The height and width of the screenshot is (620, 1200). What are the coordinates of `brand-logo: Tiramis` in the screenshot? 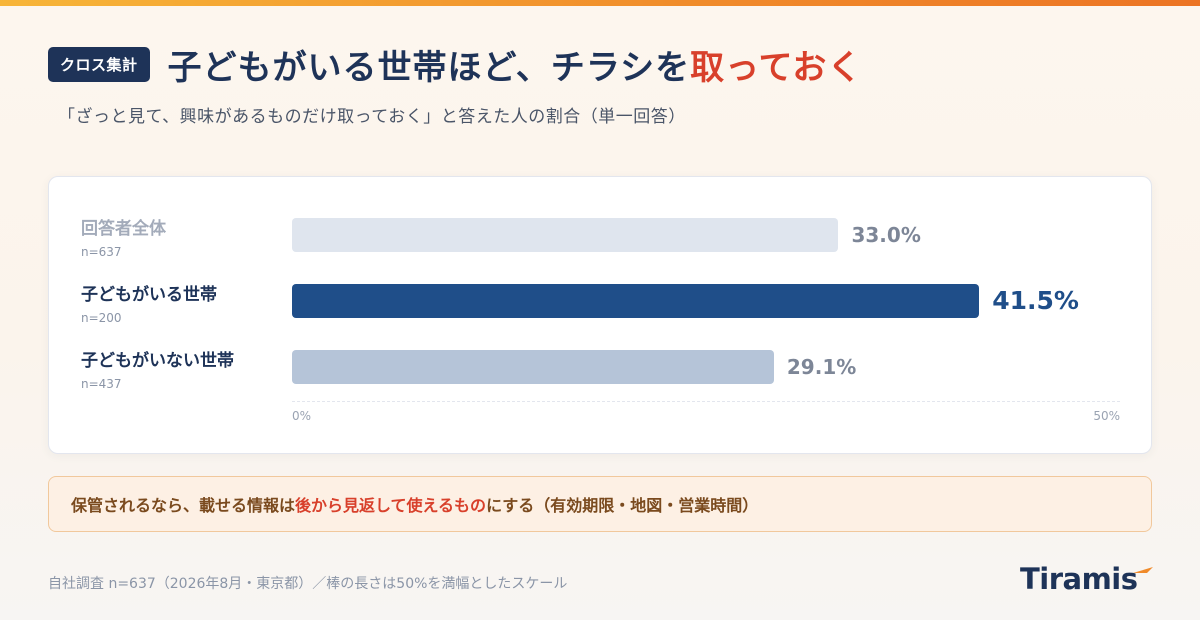 It's located at (1079, 579).